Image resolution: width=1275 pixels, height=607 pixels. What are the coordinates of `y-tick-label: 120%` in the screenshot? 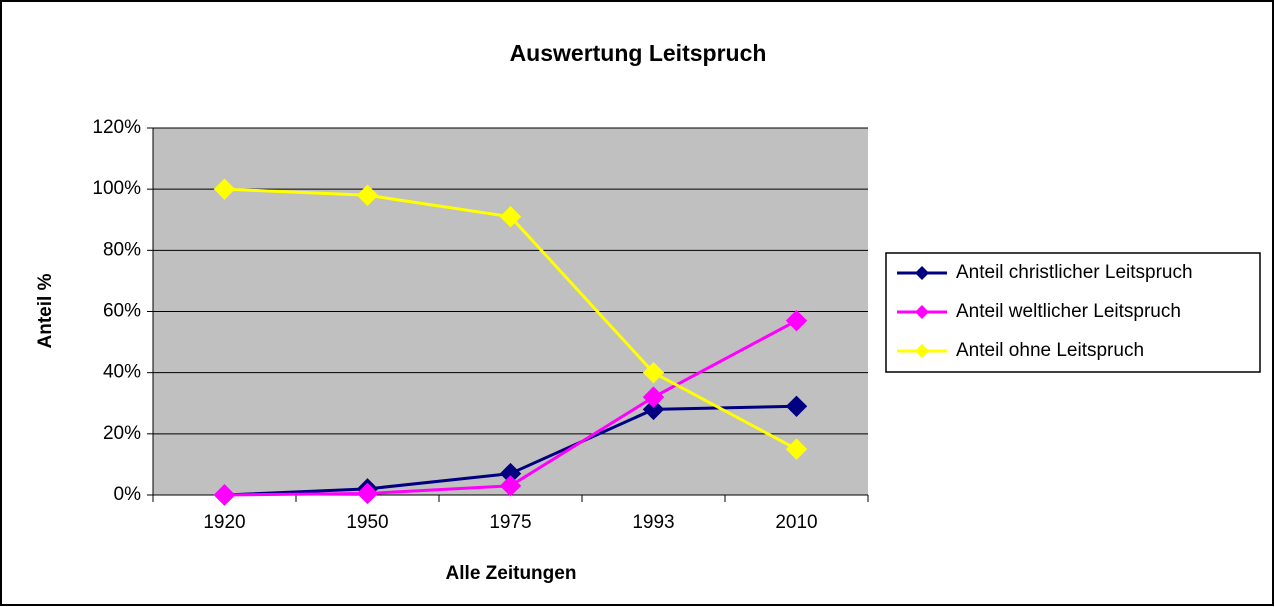 It's located at (116, 127).